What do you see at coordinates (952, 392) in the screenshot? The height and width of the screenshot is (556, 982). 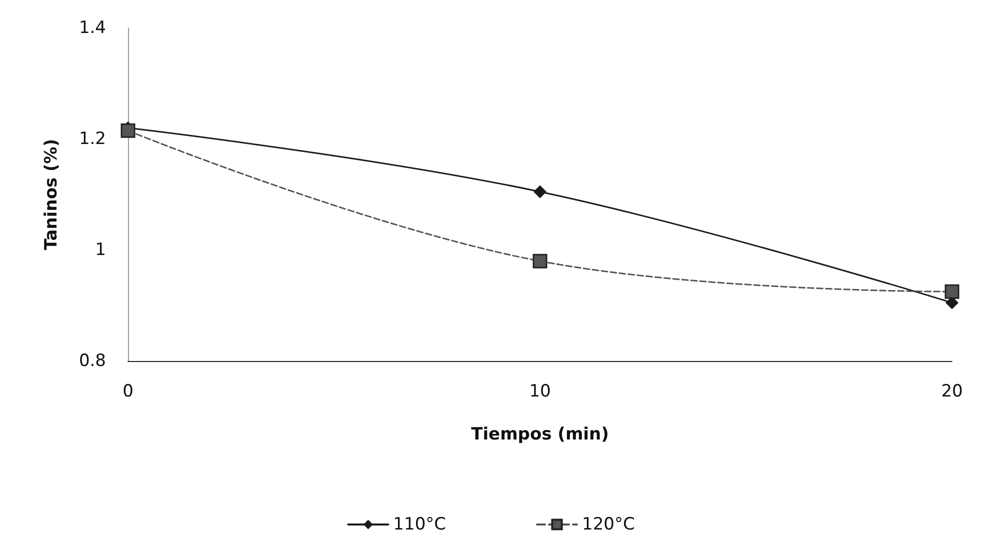 I see `x-tick-label: 20` at bounding box center [952, 392].